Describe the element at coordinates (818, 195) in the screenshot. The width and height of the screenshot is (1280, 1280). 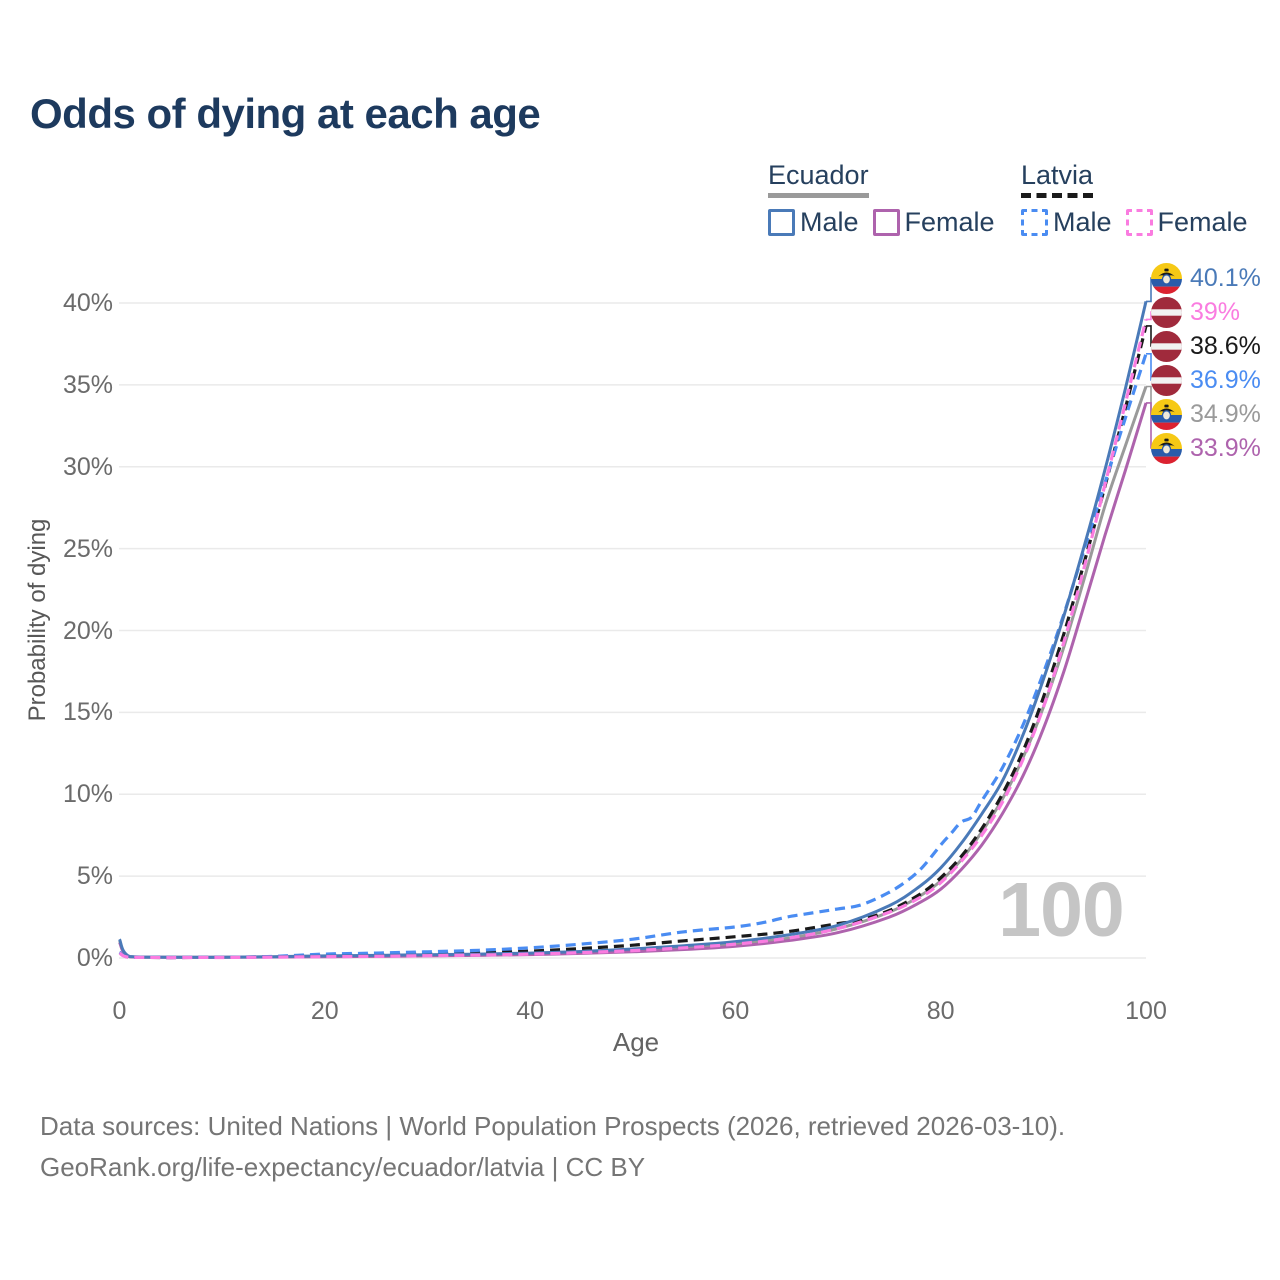
I see `legend-swatch-ecuador-line` at that location.